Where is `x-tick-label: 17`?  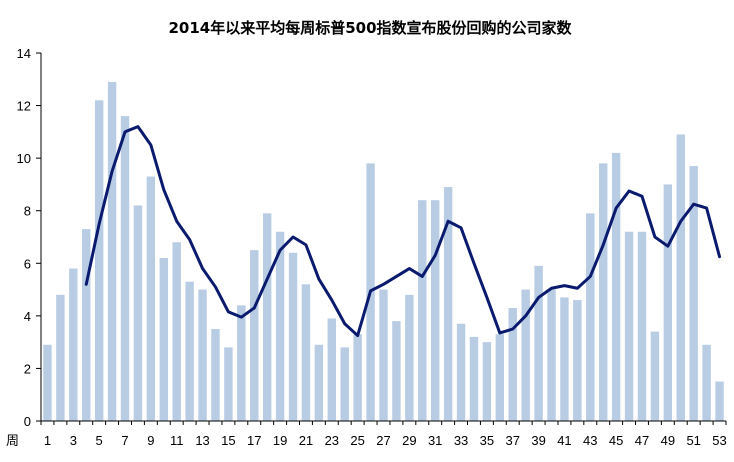
x-tick-label: 17 is located at coordinates (254, 440).